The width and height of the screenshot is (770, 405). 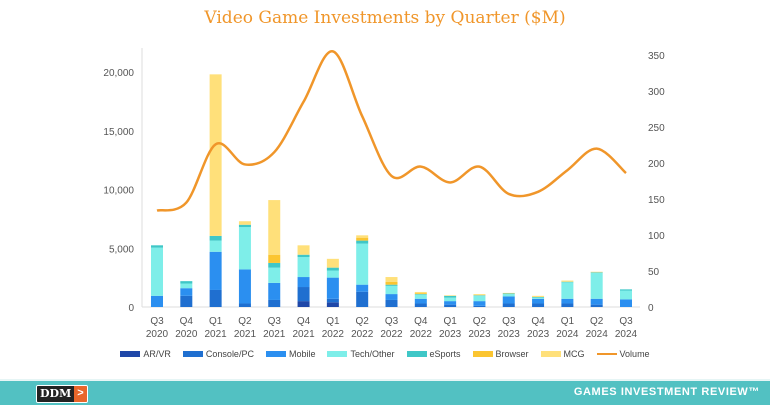 What do you see at coordinates (623, 354) in the screenshot?
I see `legend-item: Volume` at bounding box center [623, 354].